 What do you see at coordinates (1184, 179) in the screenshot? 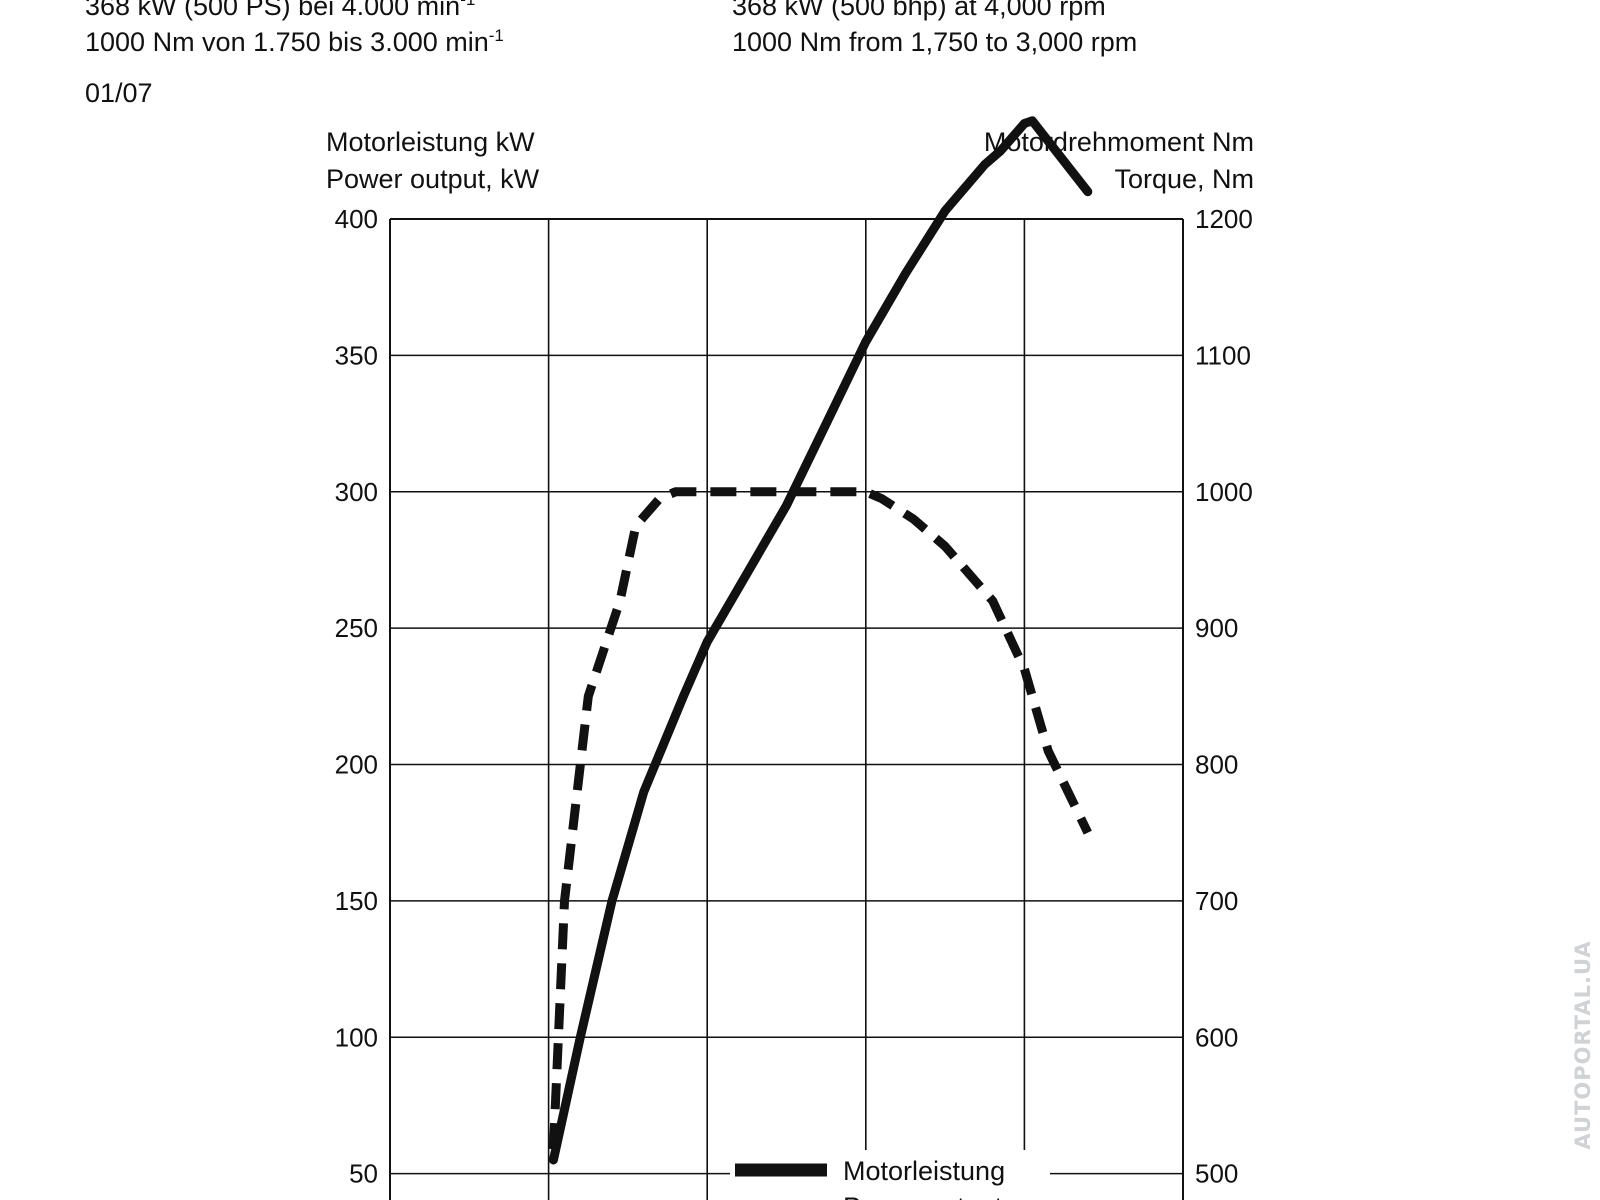
I see `right-axis-label-en: Torque, Nm` at bounding box center [1184, 179].